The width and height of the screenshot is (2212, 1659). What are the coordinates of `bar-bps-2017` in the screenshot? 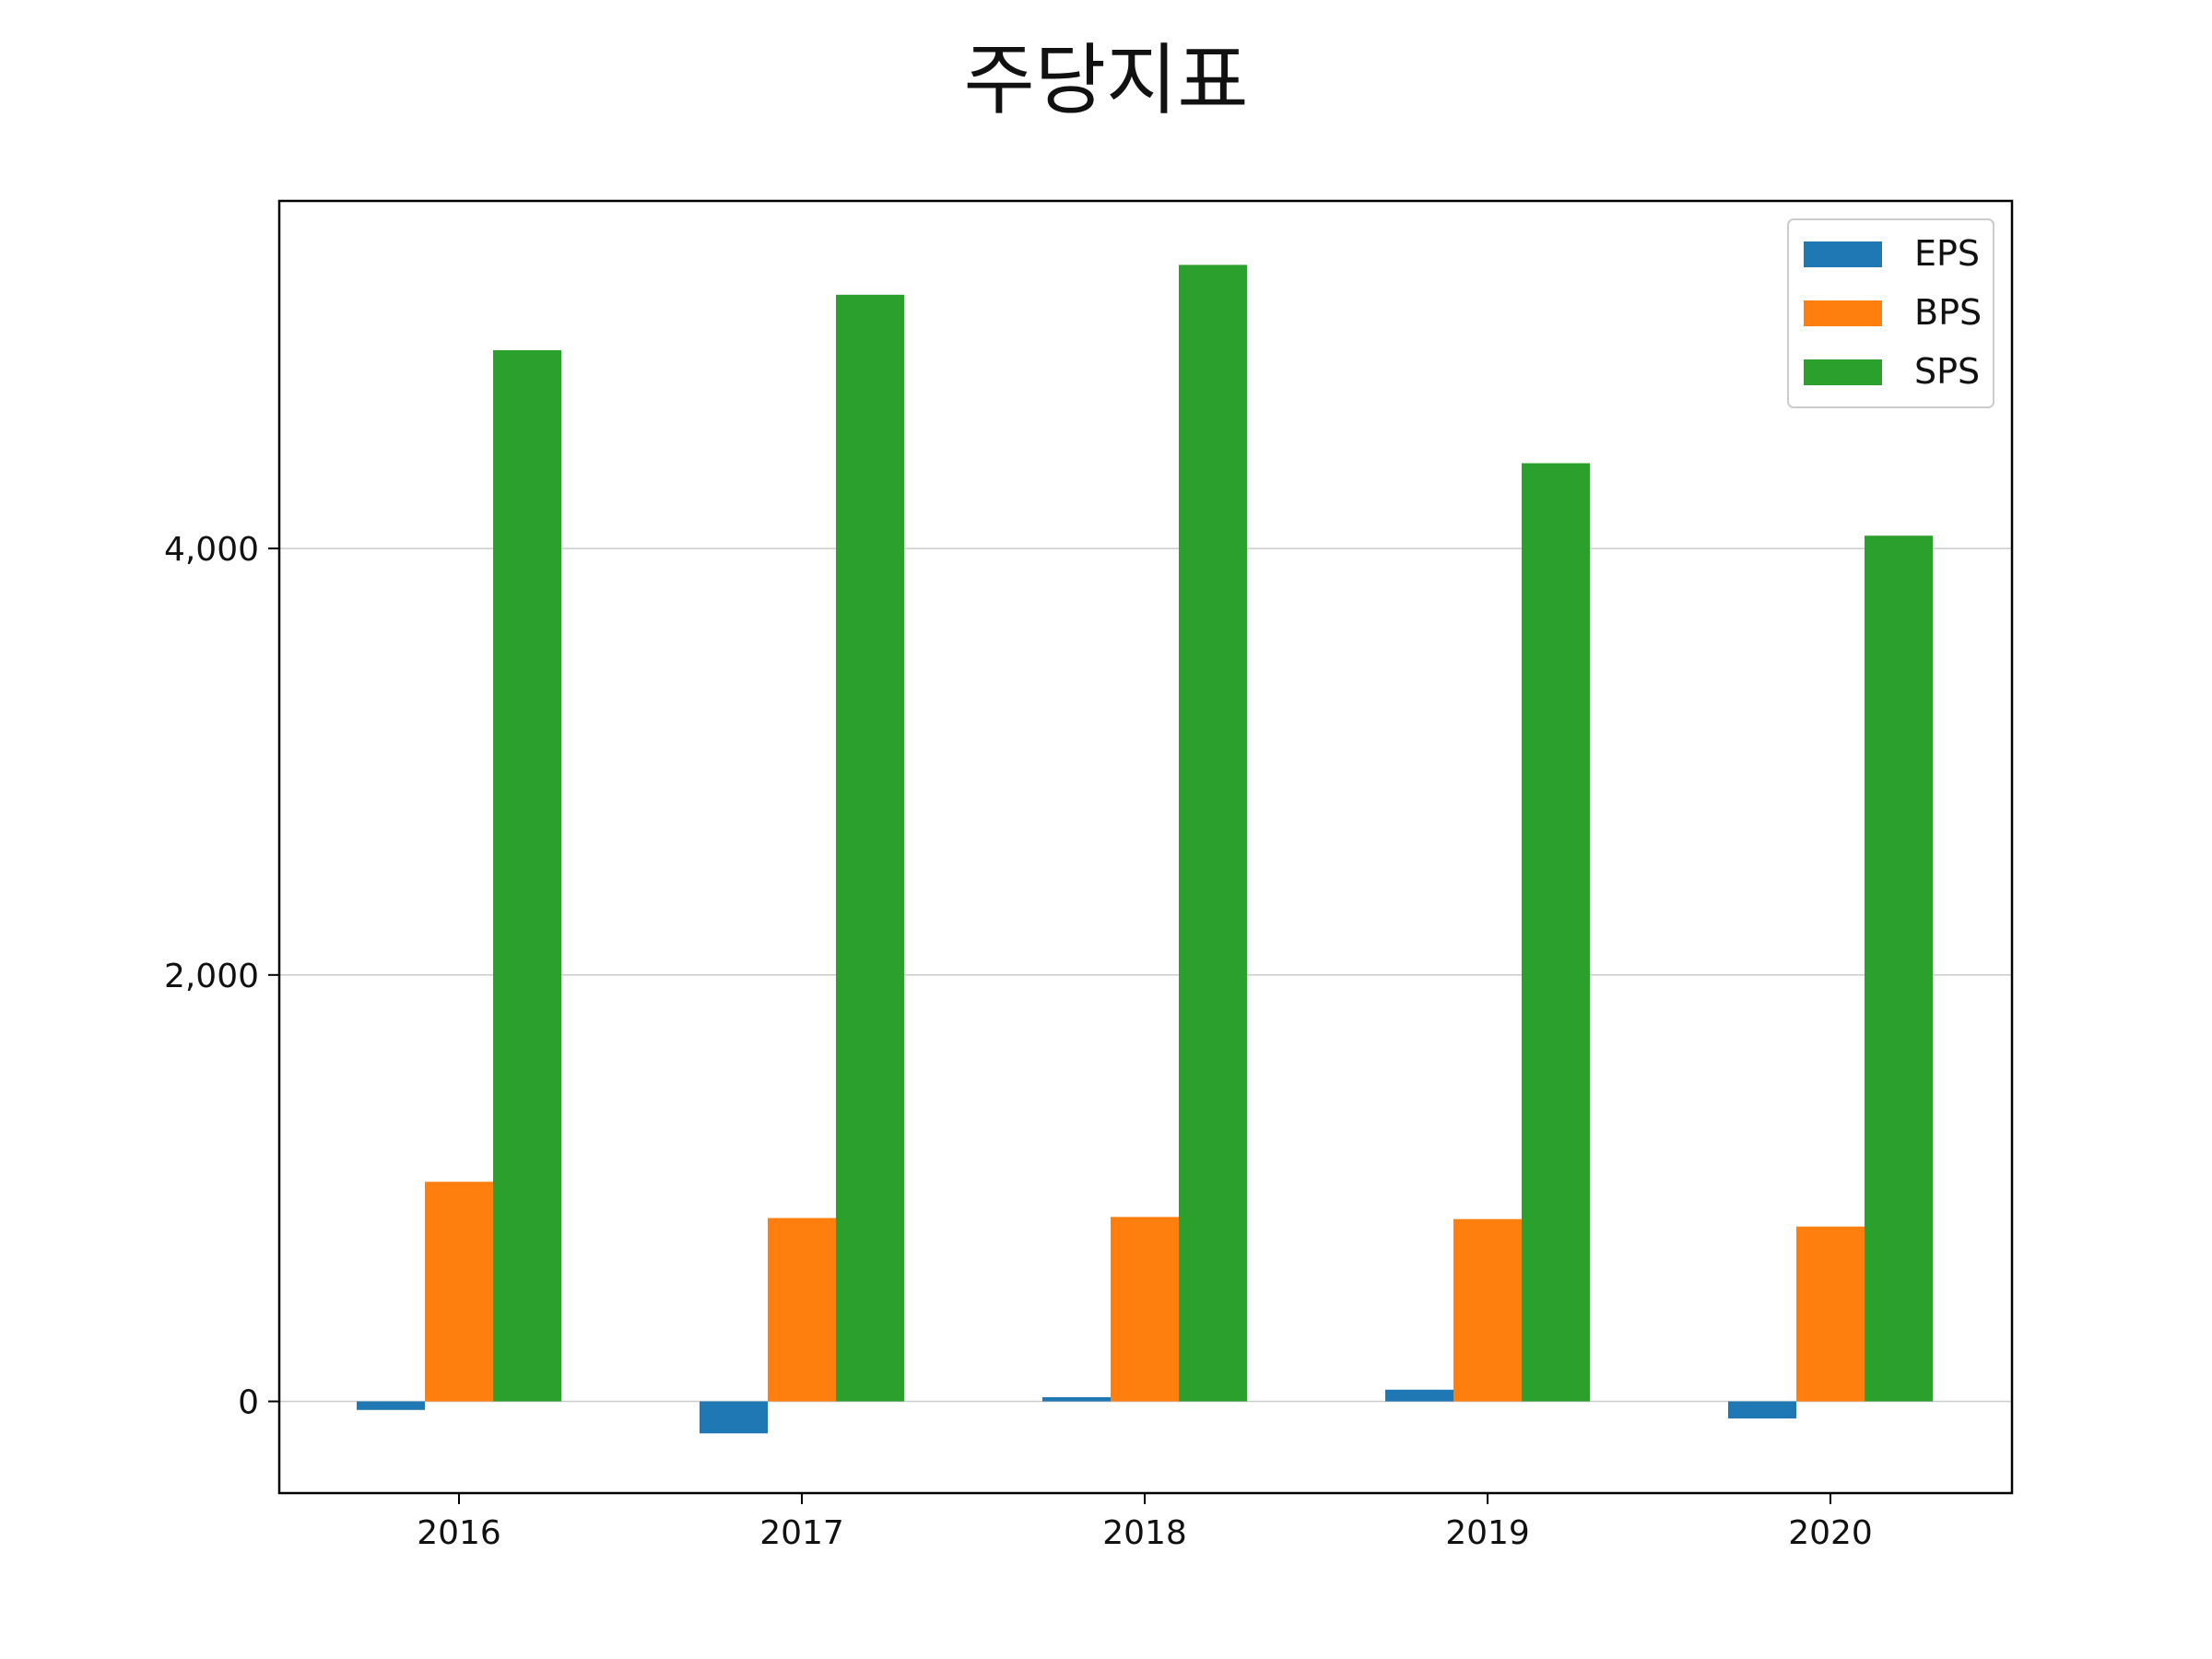 It's located at (802, 1310).